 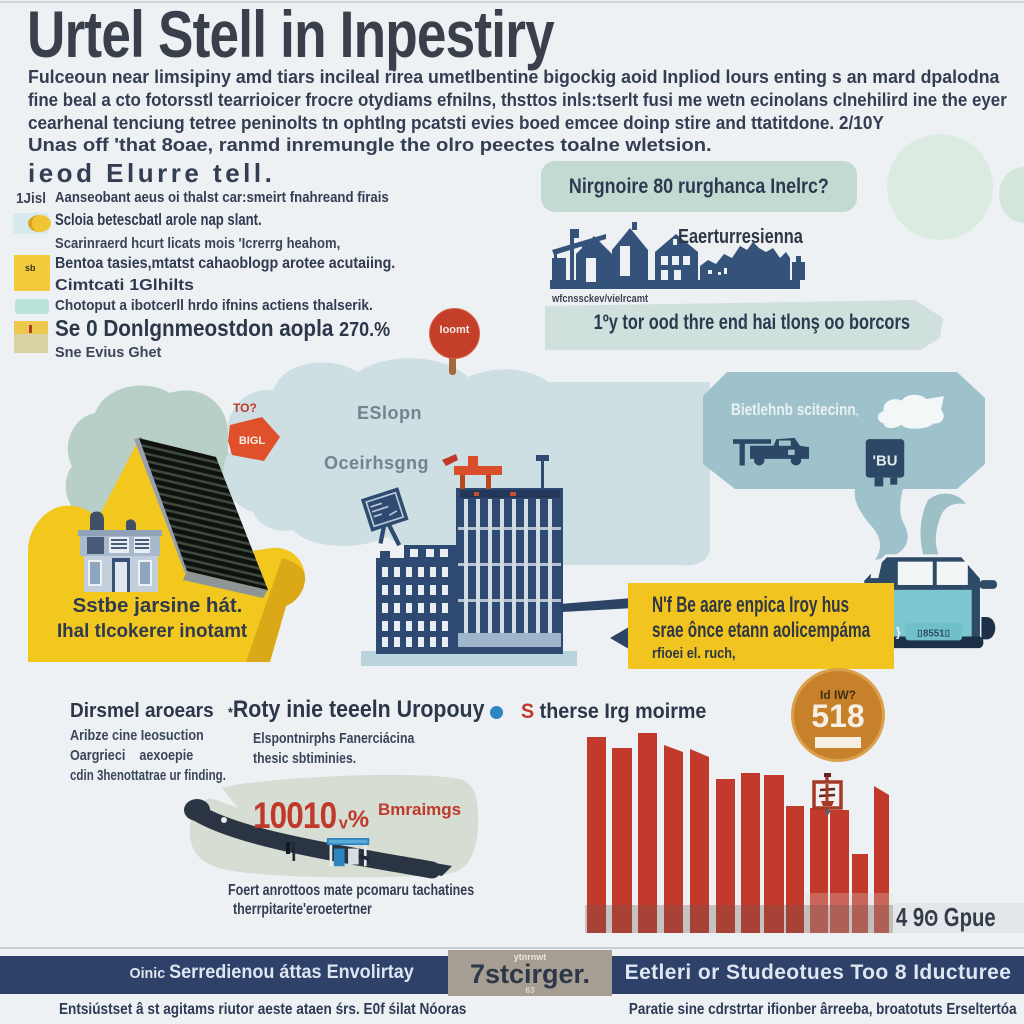 I want to click on svg-text: ⌷8551⌷, so click(x=933, y=634).